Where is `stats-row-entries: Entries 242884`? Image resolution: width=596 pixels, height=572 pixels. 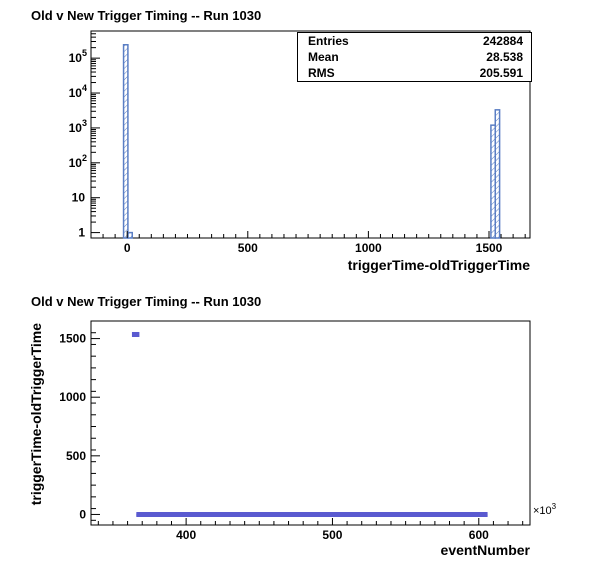
stats-row-entries: Entries 242884 is located at coordinates (414, 41).